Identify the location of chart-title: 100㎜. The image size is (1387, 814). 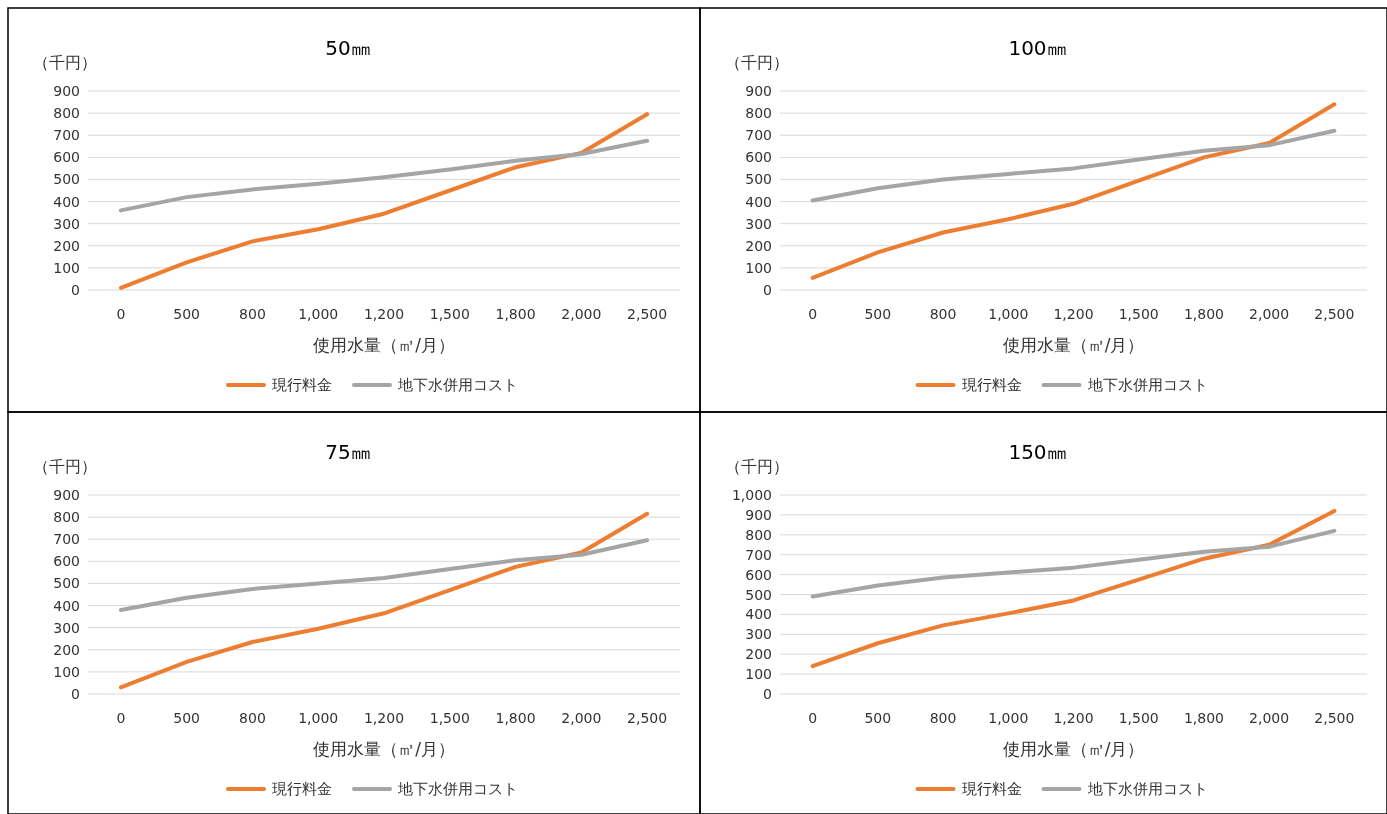
(1037, 48).